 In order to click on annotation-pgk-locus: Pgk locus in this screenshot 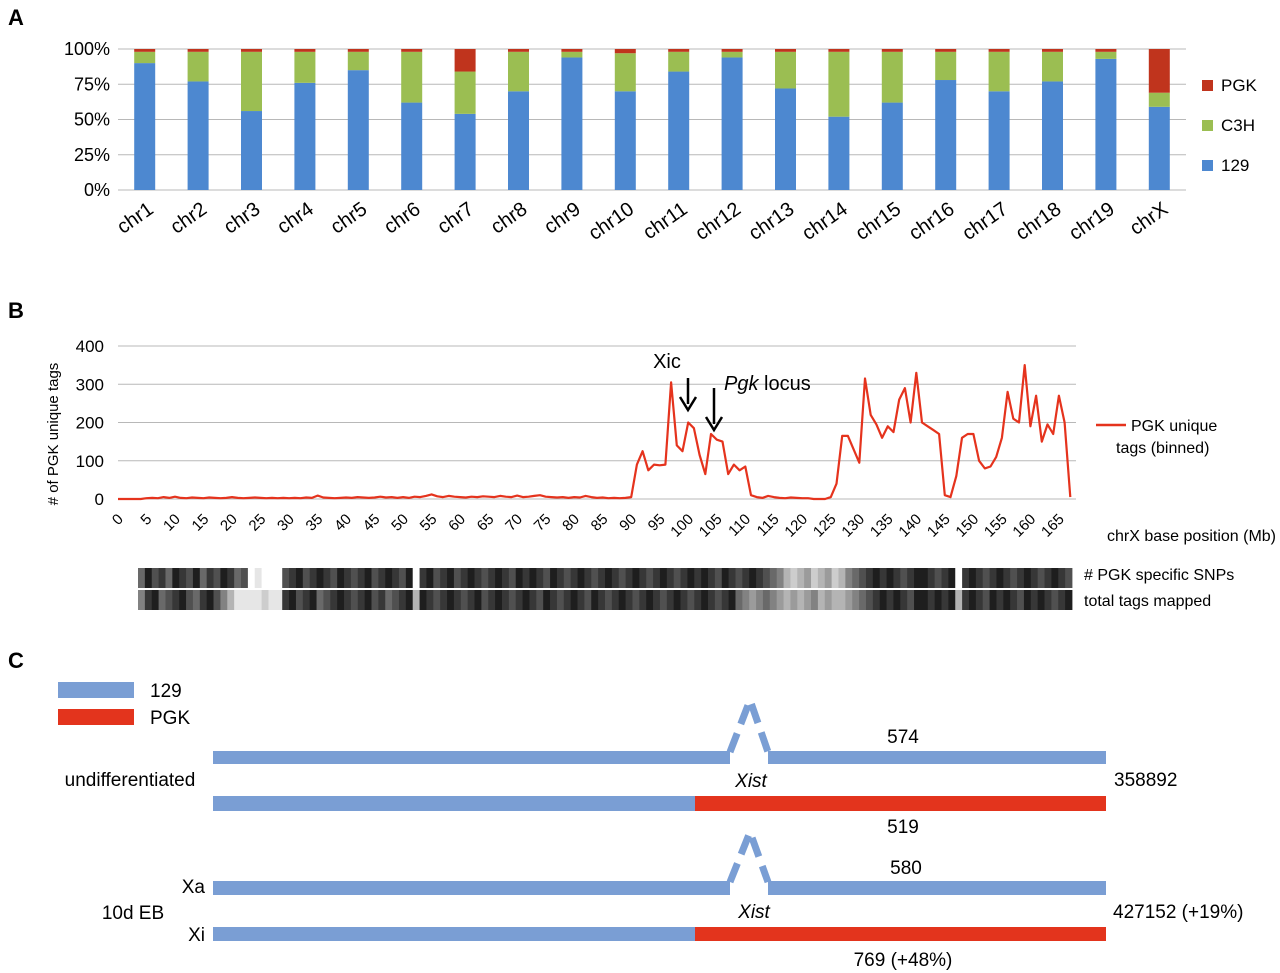, I will do `click(767, 384)`.